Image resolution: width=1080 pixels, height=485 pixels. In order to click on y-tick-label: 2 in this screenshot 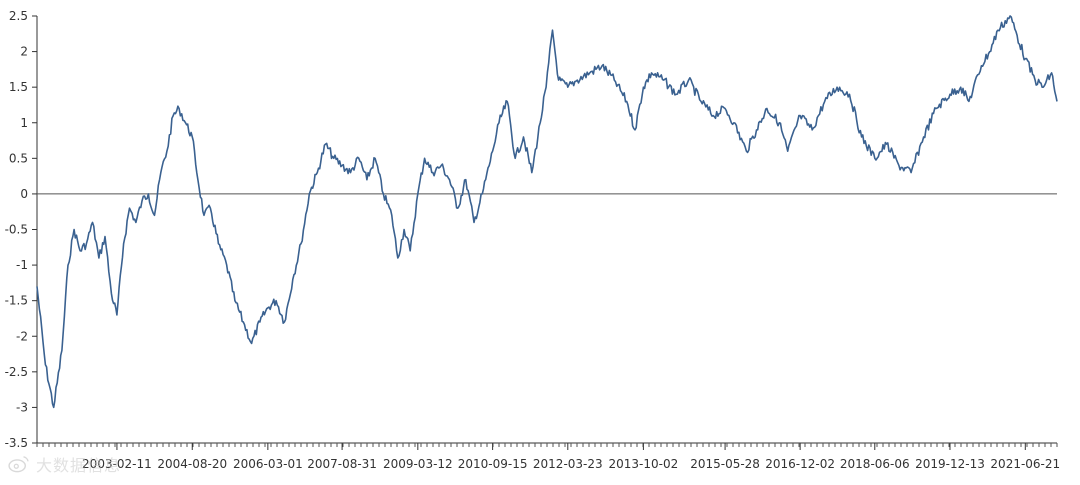, I will do `click(24, 52)`.